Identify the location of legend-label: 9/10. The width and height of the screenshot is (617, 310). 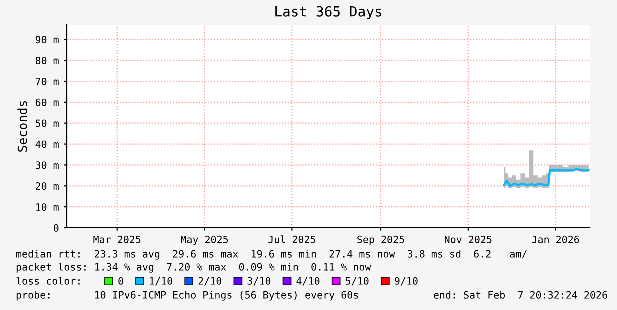
(406, 281).